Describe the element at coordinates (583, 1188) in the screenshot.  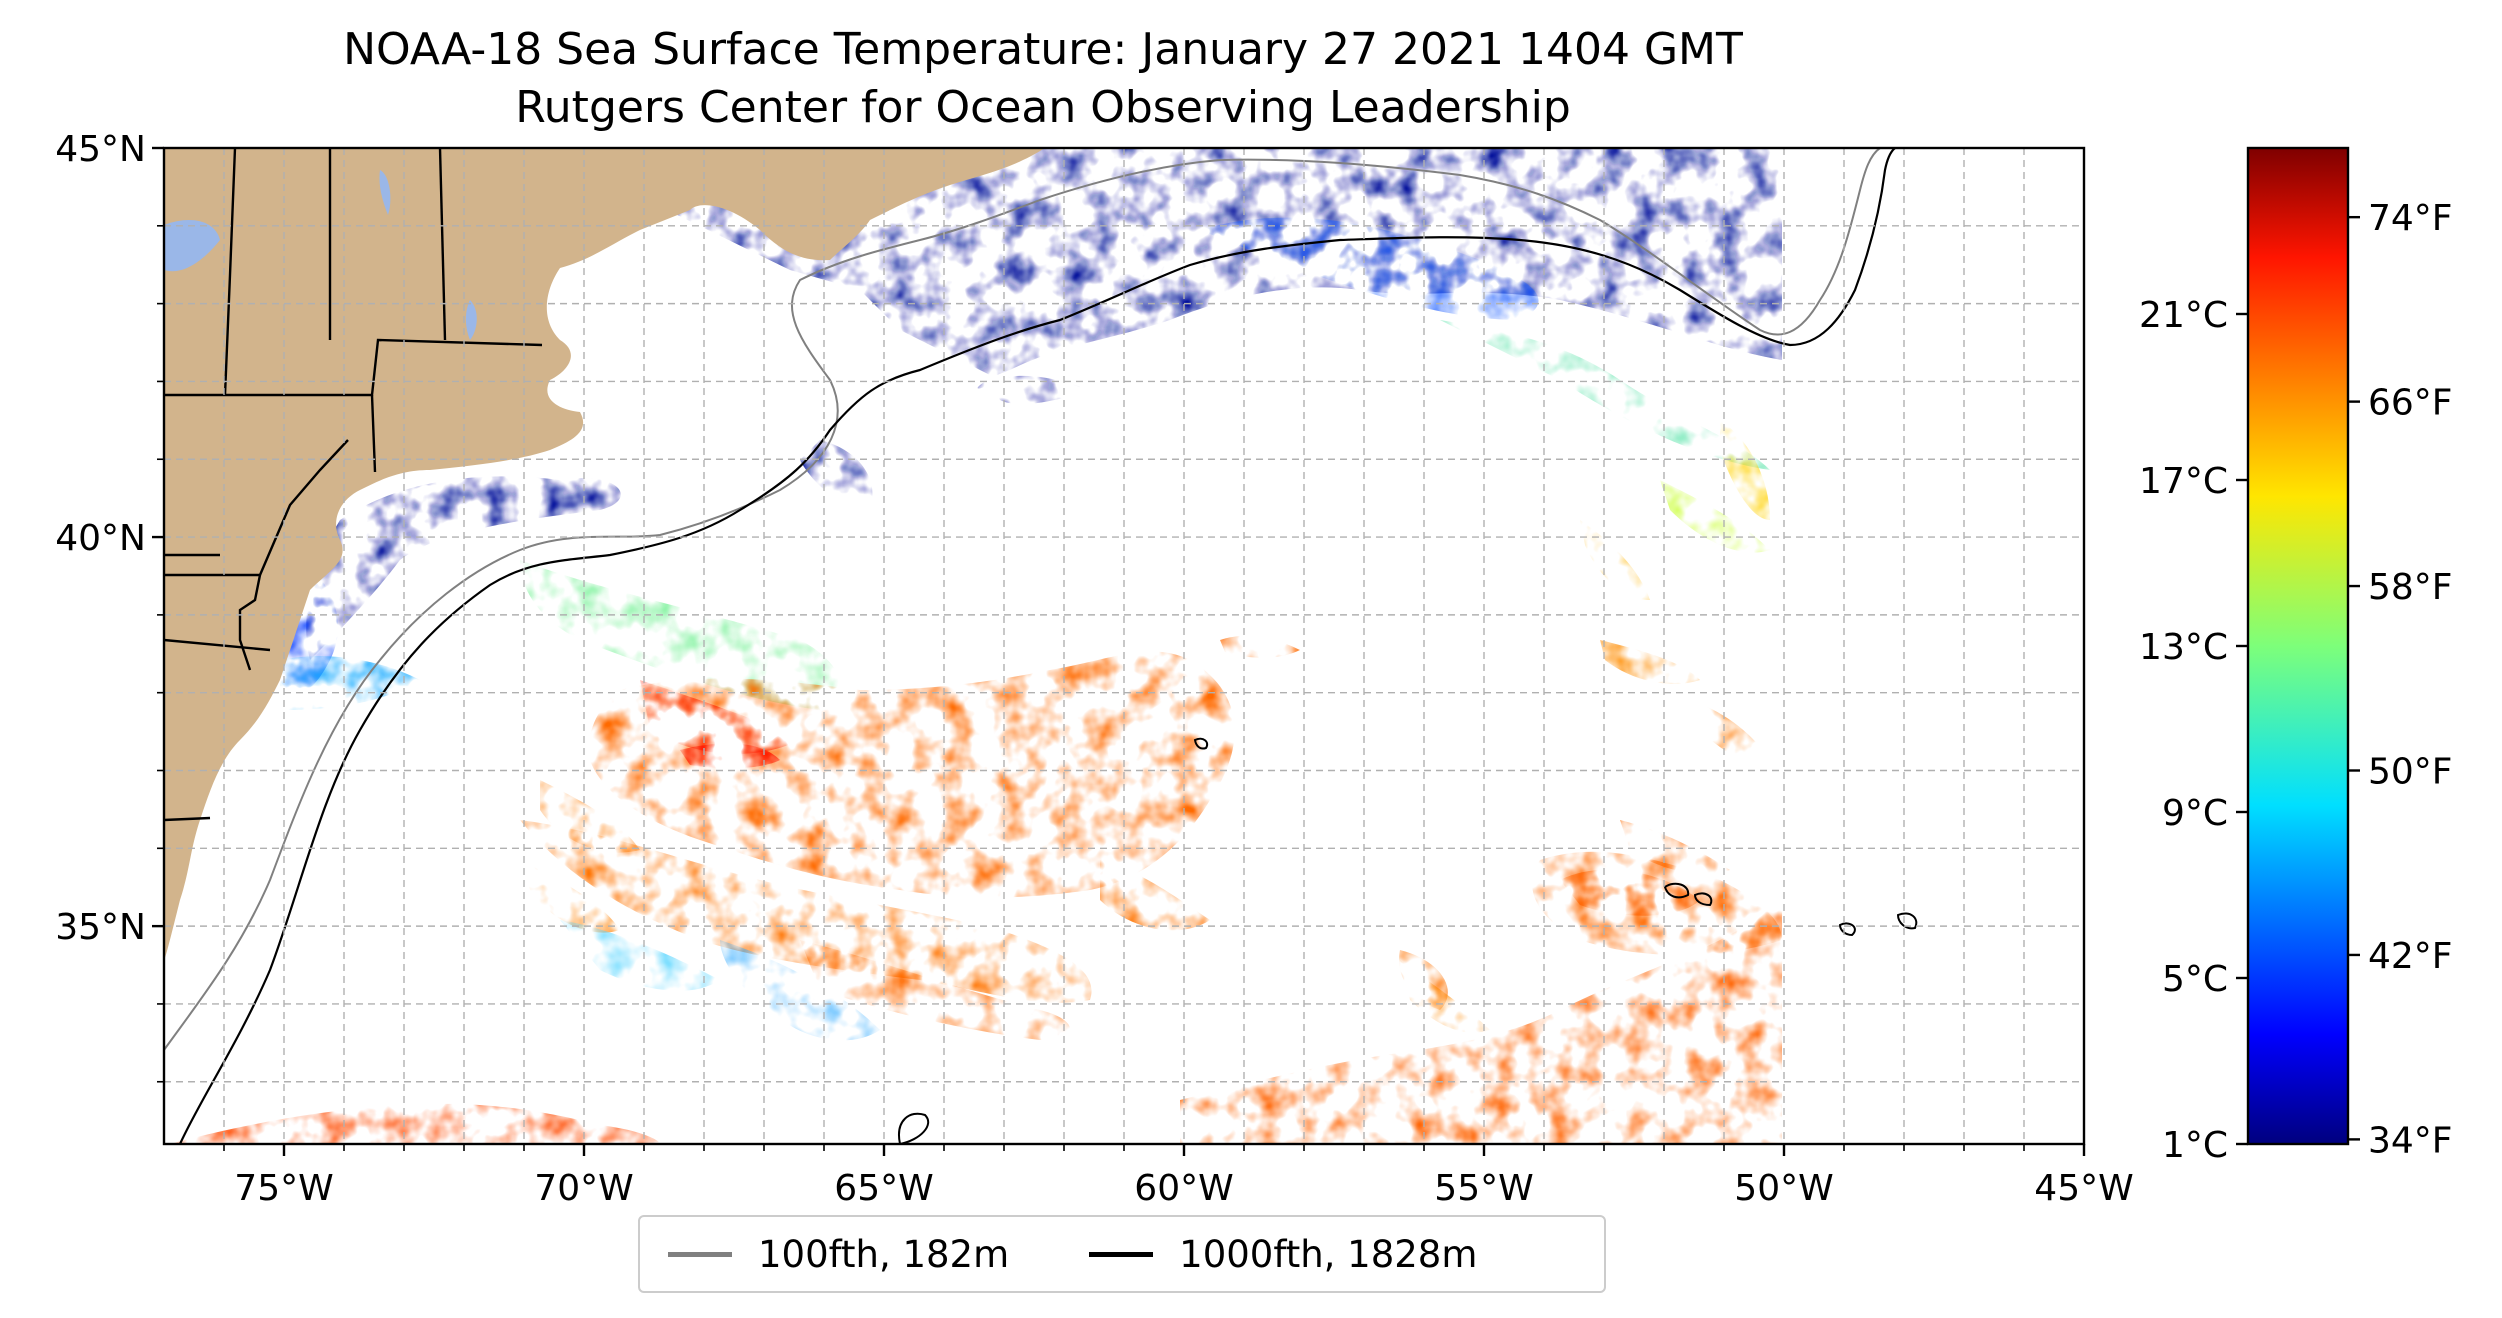
I see `lon-tick-label: 70°W` at that location.